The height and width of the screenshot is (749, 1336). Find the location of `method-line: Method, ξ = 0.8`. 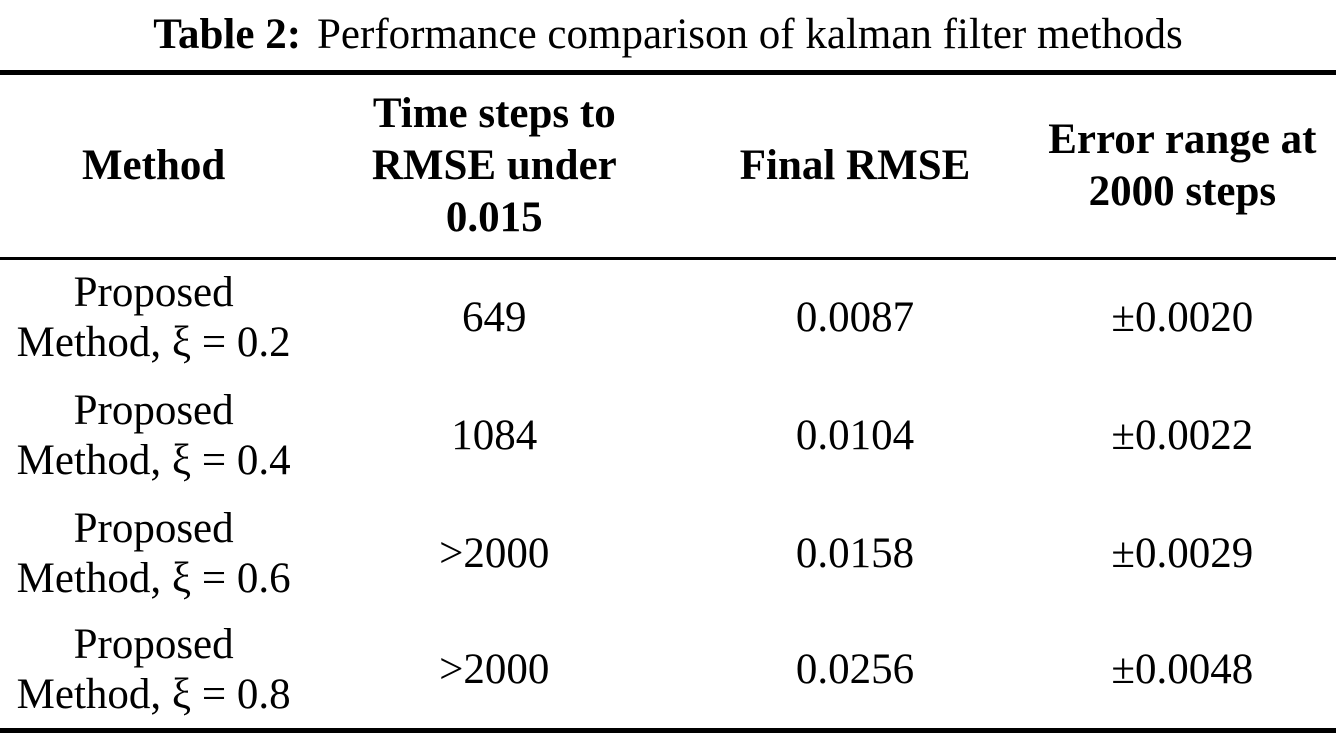

method-line: Method, ξ = 0.8 is located at coordinates (153, 695).